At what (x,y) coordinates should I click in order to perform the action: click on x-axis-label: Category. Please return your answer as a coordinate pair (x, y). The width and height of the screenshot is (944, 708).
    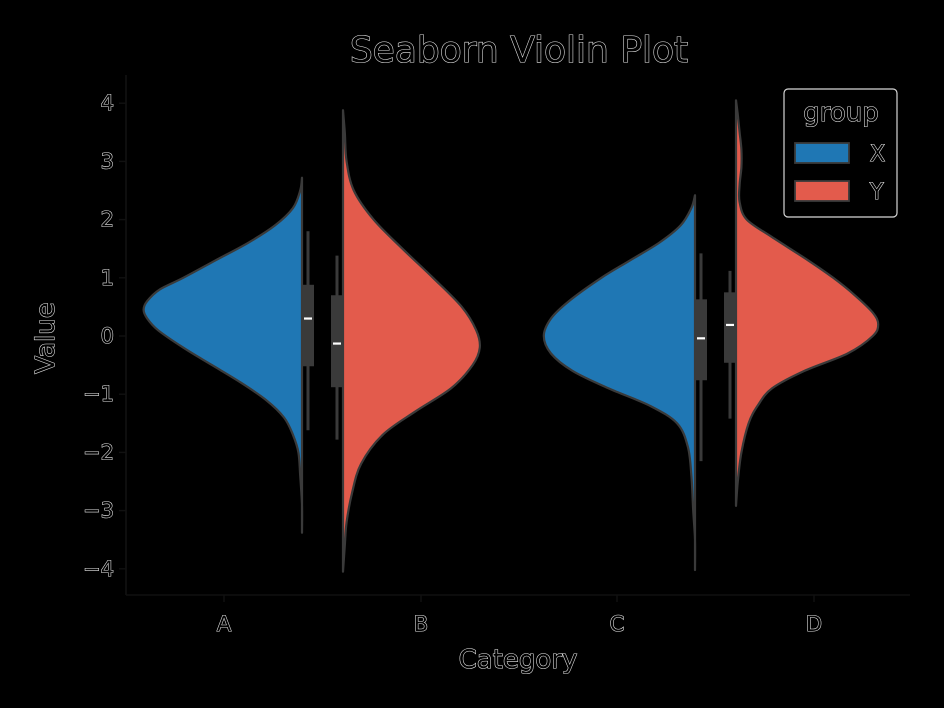
    Looking at the image, I should click on (518, 660).